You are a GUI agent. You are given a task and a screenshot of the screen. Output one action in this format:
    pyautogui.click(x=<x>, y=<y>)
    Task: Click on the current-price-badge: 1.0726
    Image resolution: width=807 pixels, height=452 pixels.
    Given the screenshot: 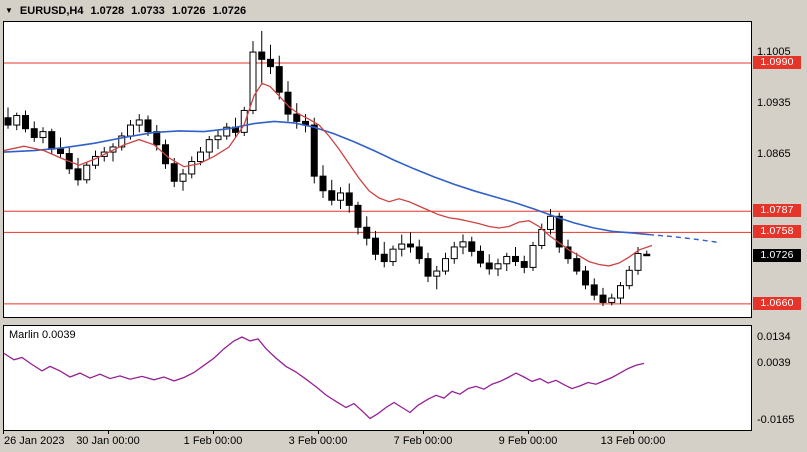 What is the action you would take?
    pyautogui.click(x=777, y=255)
    